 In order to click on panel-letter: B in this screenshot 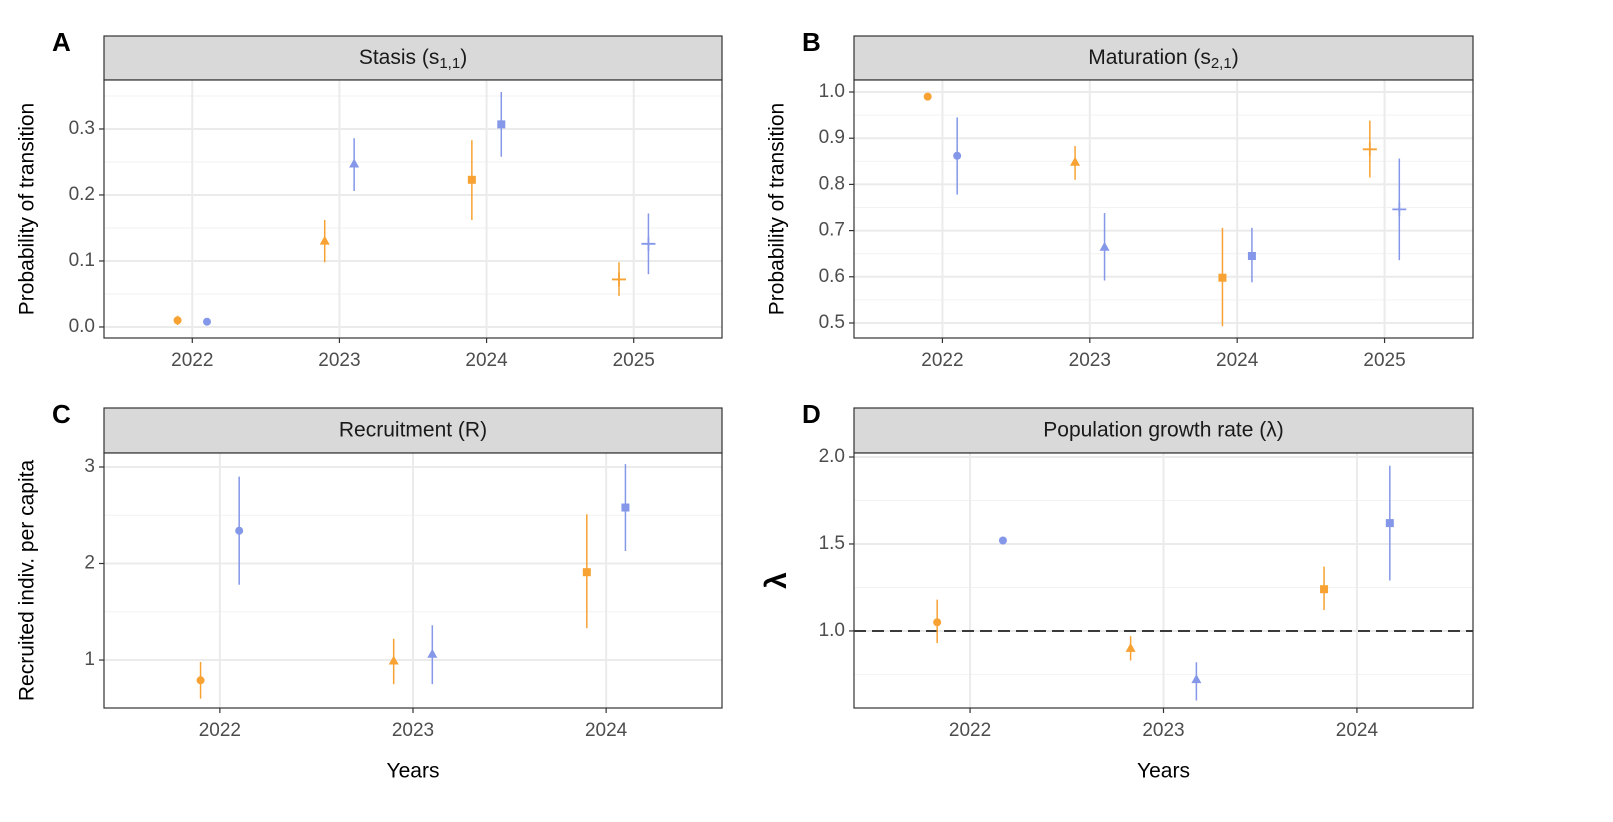, I will do `click(811, 42)`.